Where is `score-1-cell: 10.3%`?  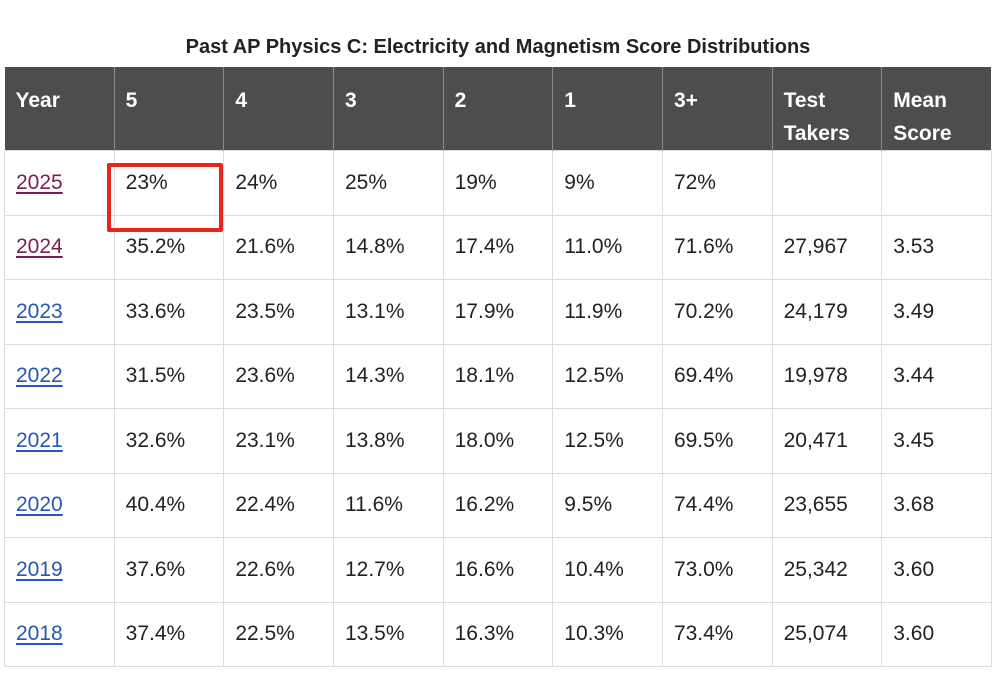
score-1-cell: 10.3% is located at coordinates (607, 634).